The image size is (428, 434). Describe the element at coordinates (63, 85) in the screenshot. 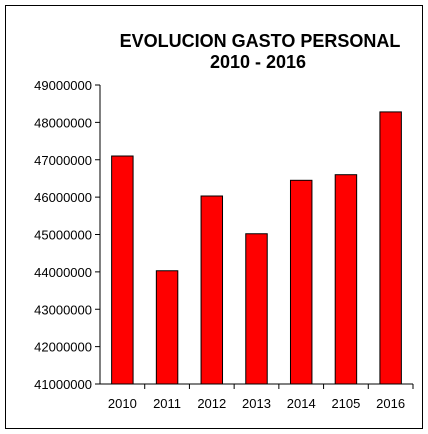

I see `y-tick-label: 49000000` at that location.